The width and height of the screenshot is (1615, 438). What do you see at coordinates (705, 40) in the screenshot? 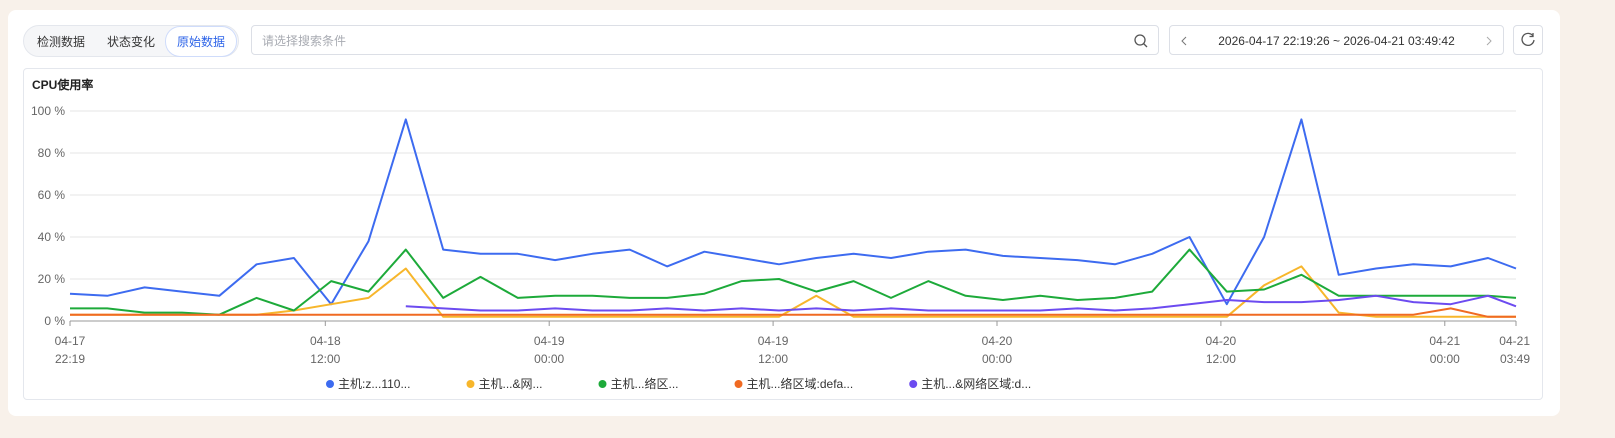
I see `search-box: 请选择搜索条件` at bounding box center [705, 40].